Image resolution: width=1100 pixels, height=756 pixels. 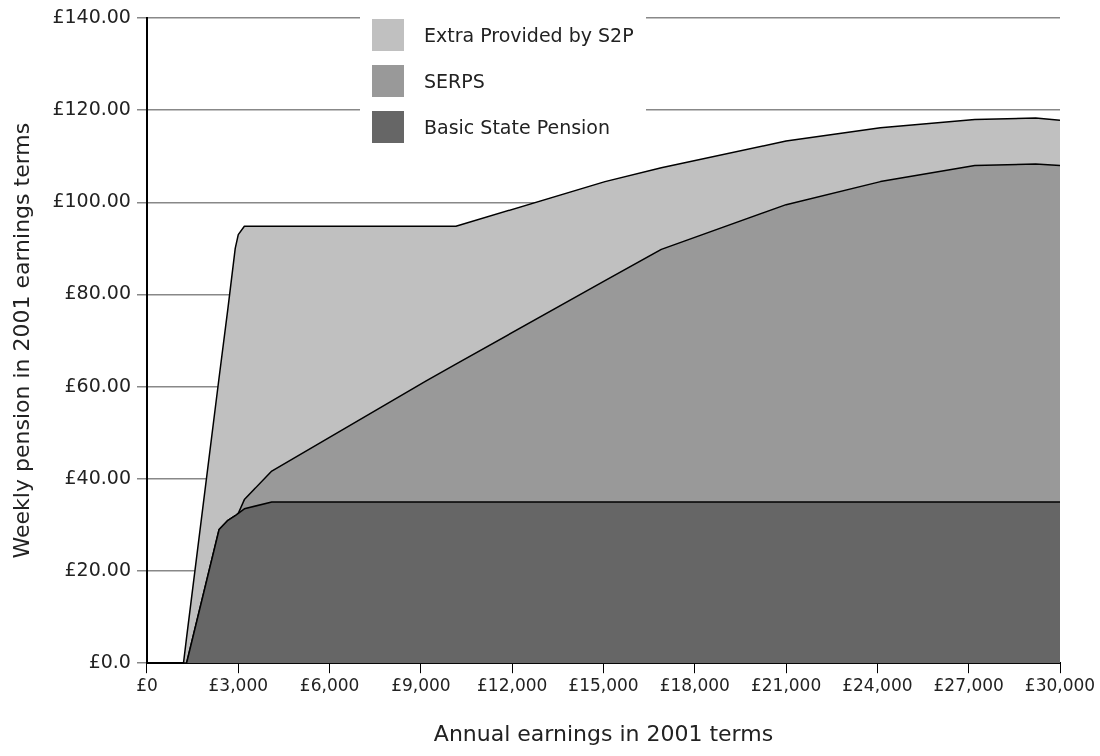 What do you see at coordinates (91, 200) in the screenshot?
I see `y-tick-label: £100.00` at bounding box center [91, 200].